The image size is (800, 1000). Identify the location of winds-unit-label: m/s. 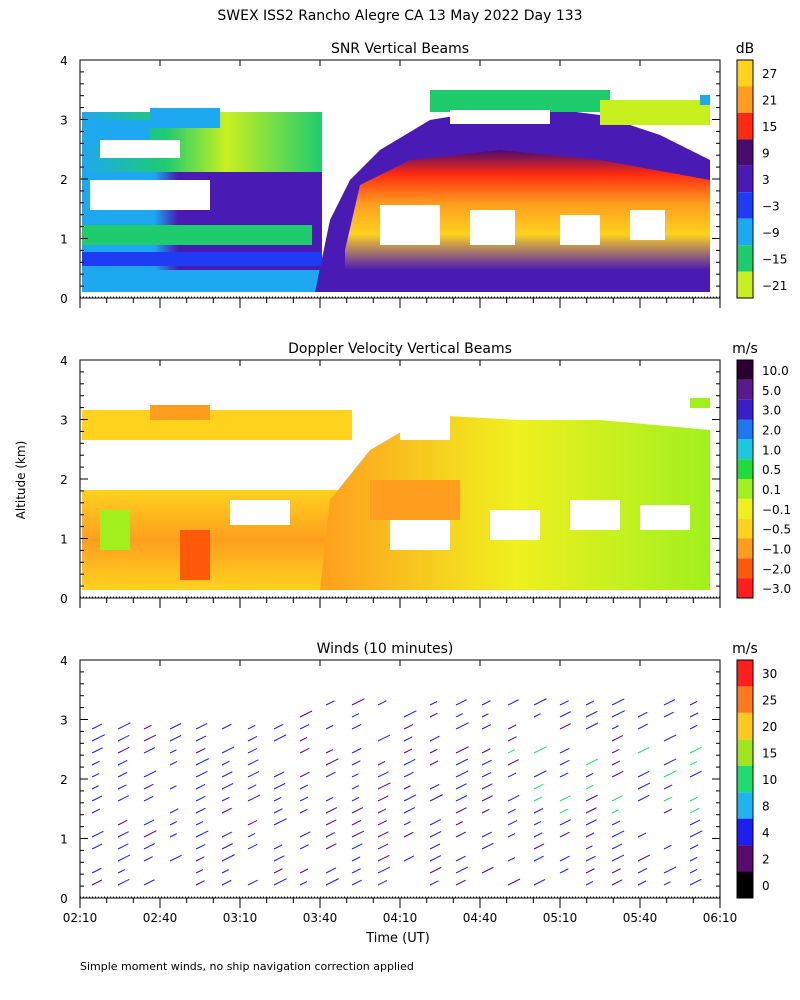
(745, 649).